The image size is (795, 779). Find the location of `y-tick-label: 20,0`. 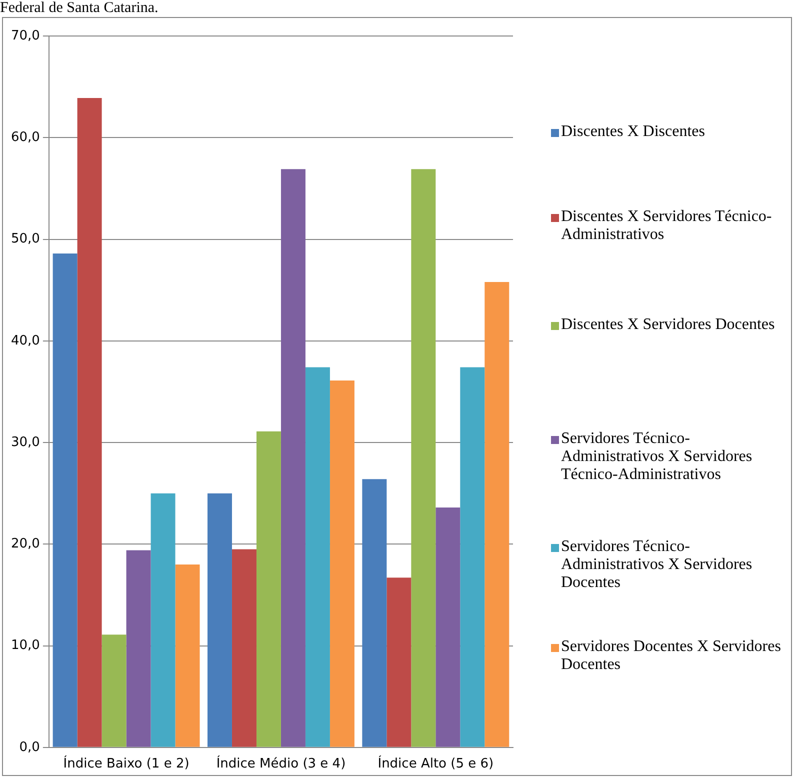

y-tick-label: 20,0 is located at coordinates (25, 544).